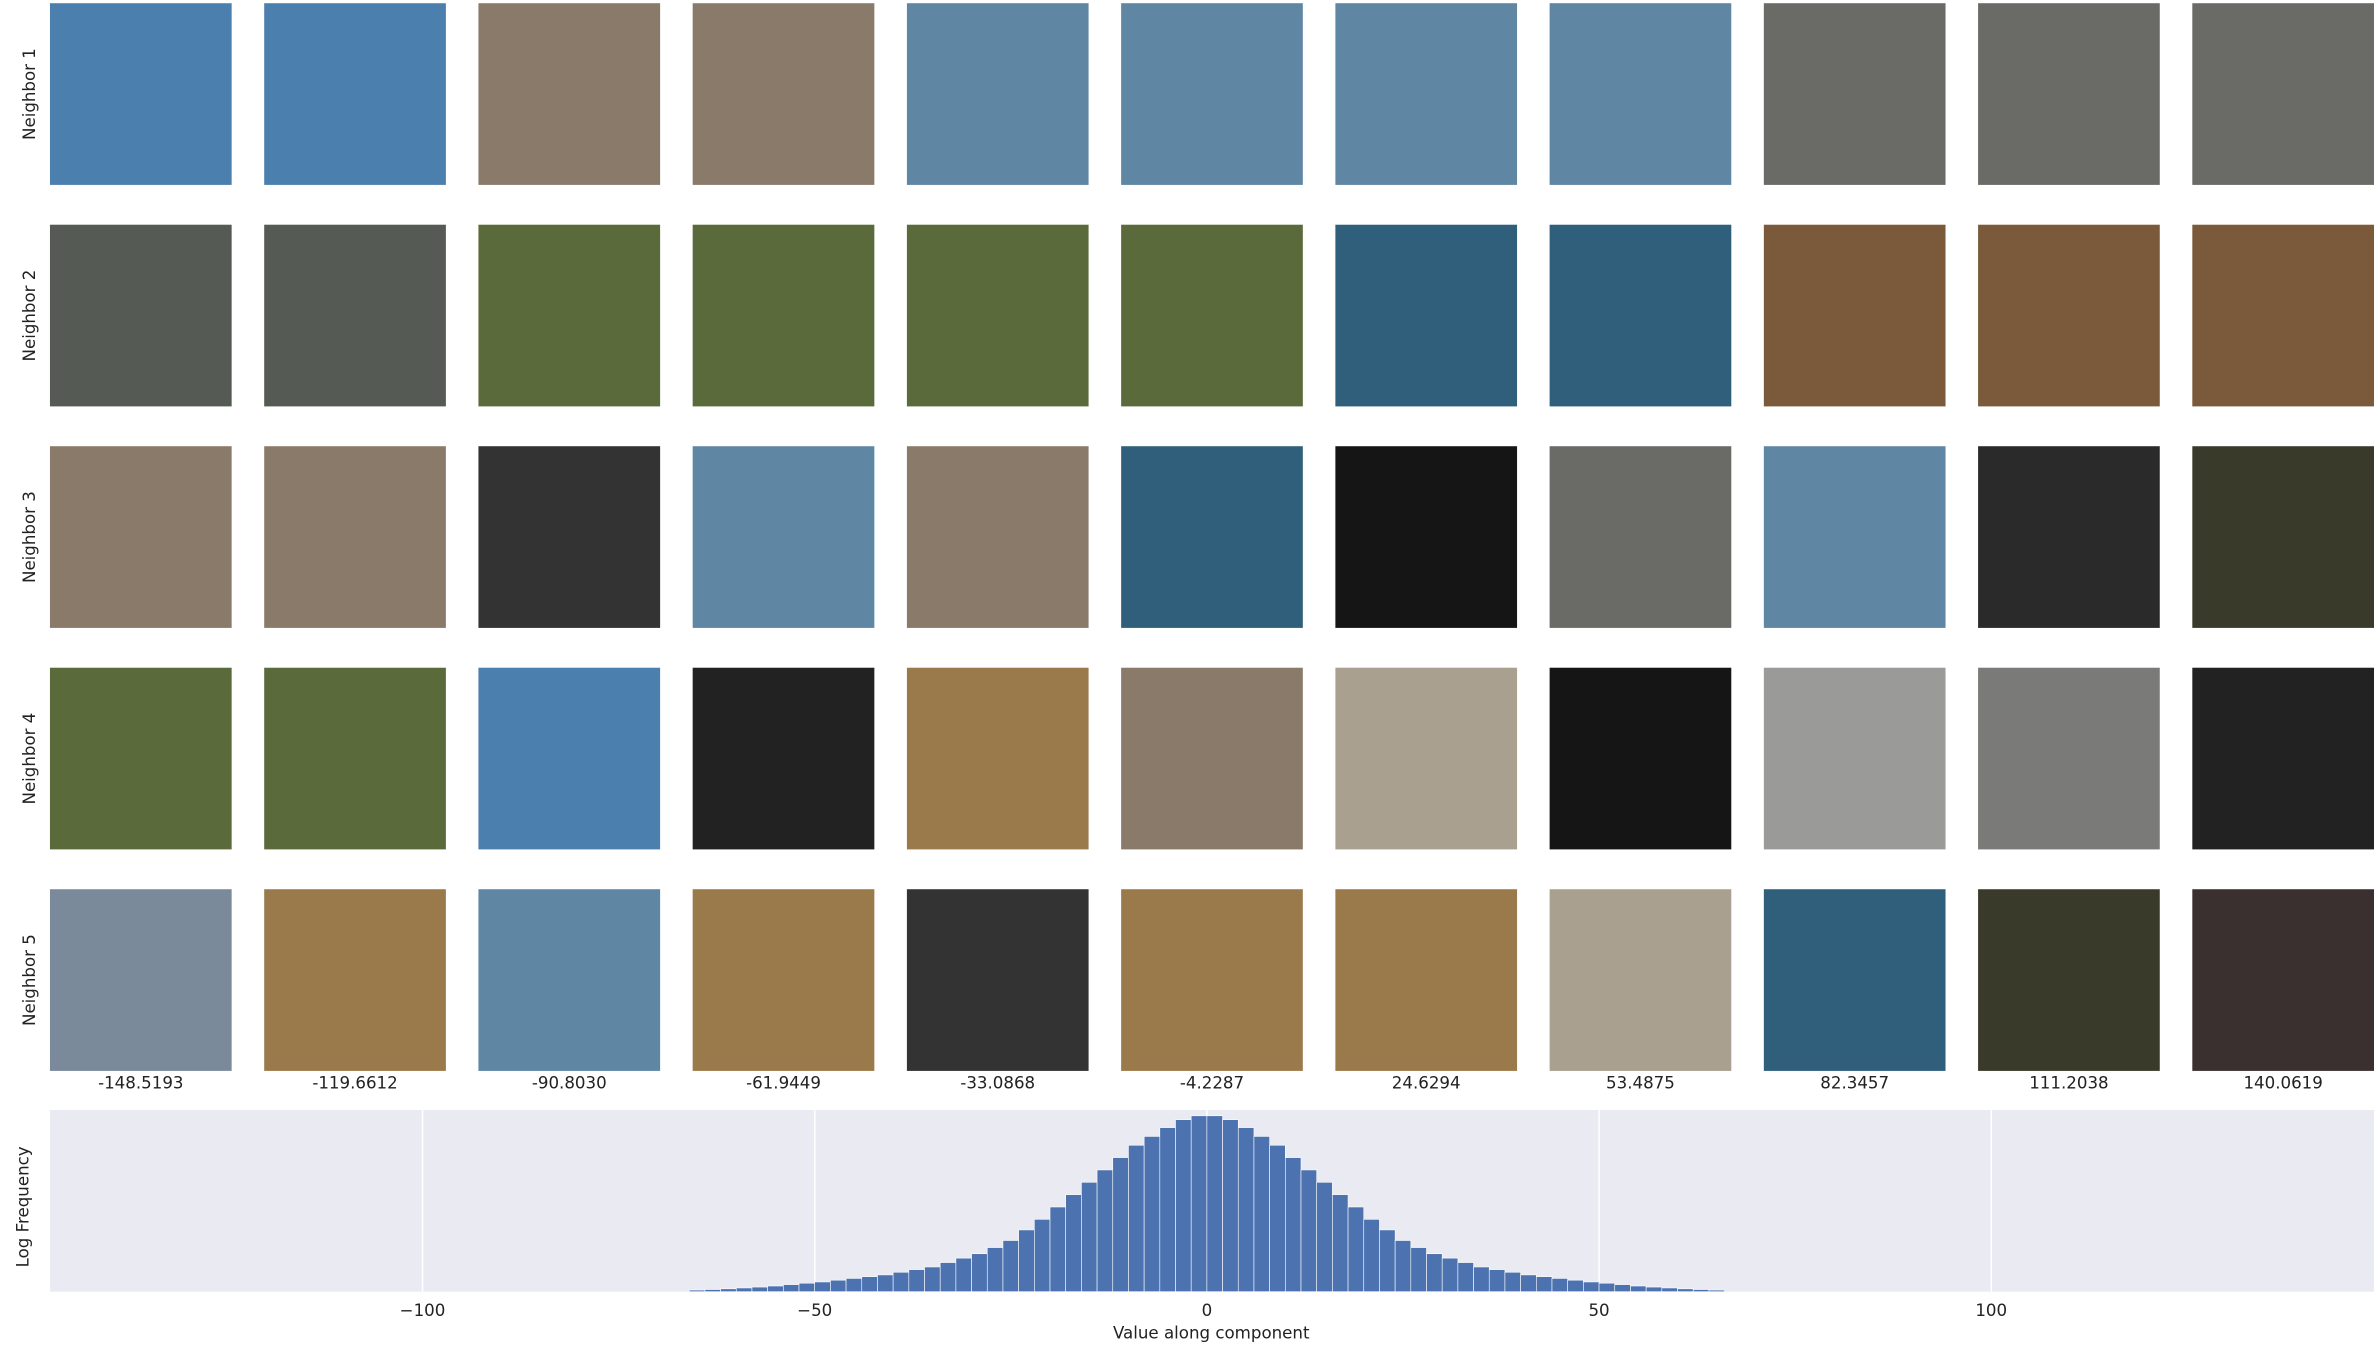  What do you see at coordinates (29, 759) in the screenshot?
I see `row-label: Neighbor 4` at bounding box center [29, 759].